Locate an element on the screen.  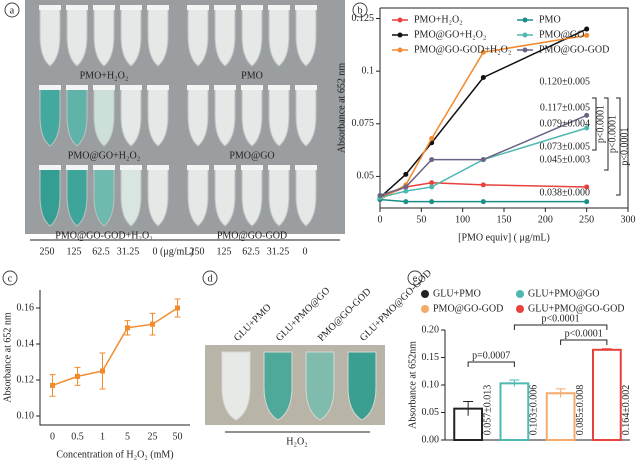
x-tick-label: 5 is located at coordinates (127, 436).